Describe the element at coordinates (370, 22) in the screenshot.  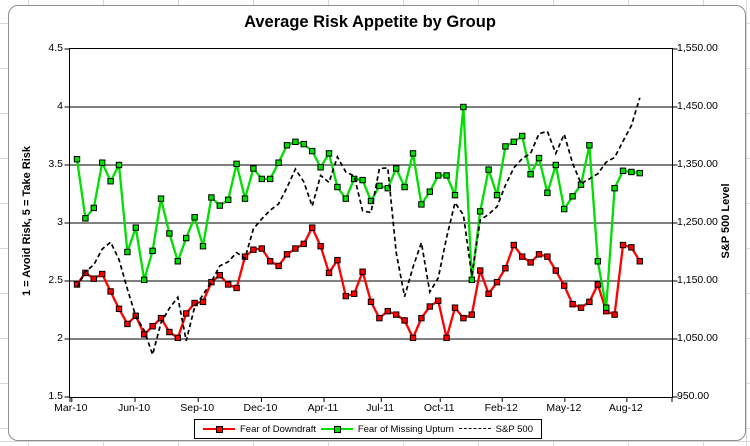
I see `chart-title: Average Risk Appetite by Group` at that location.